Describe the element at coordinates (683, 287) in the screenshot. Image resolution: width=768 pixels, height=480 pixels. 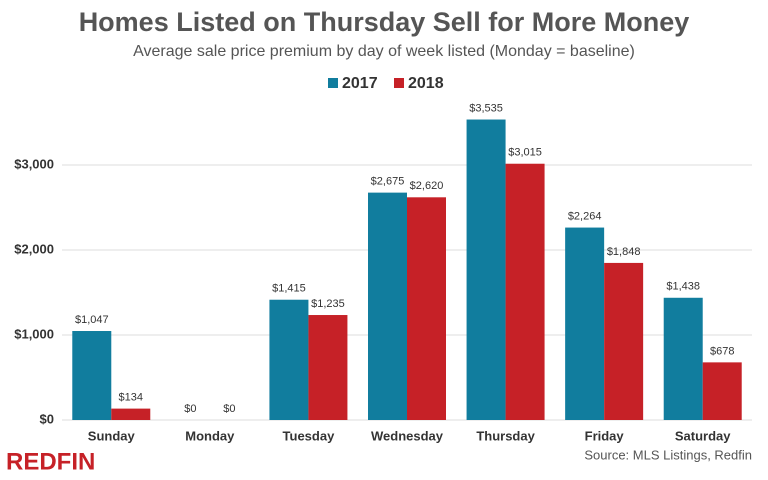
I see `value-label: $1,438` at that location.